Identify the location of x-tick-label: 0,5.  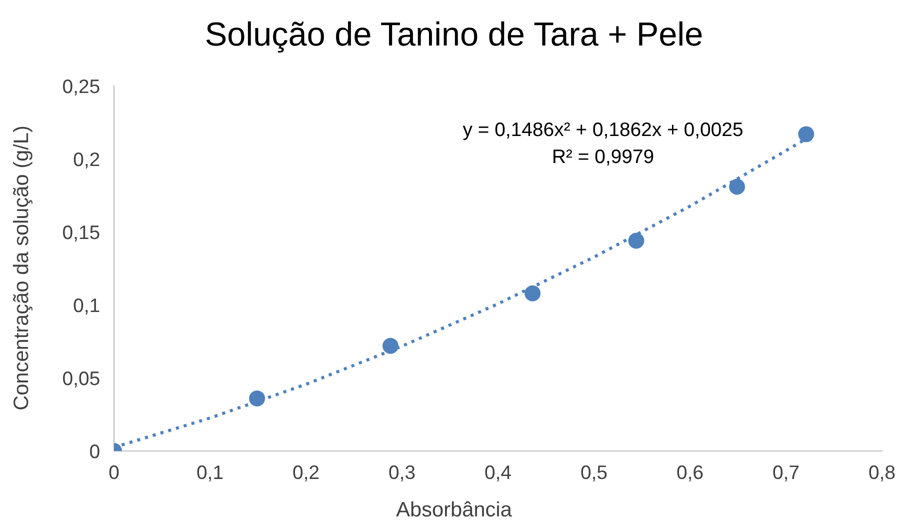
(594, 473).